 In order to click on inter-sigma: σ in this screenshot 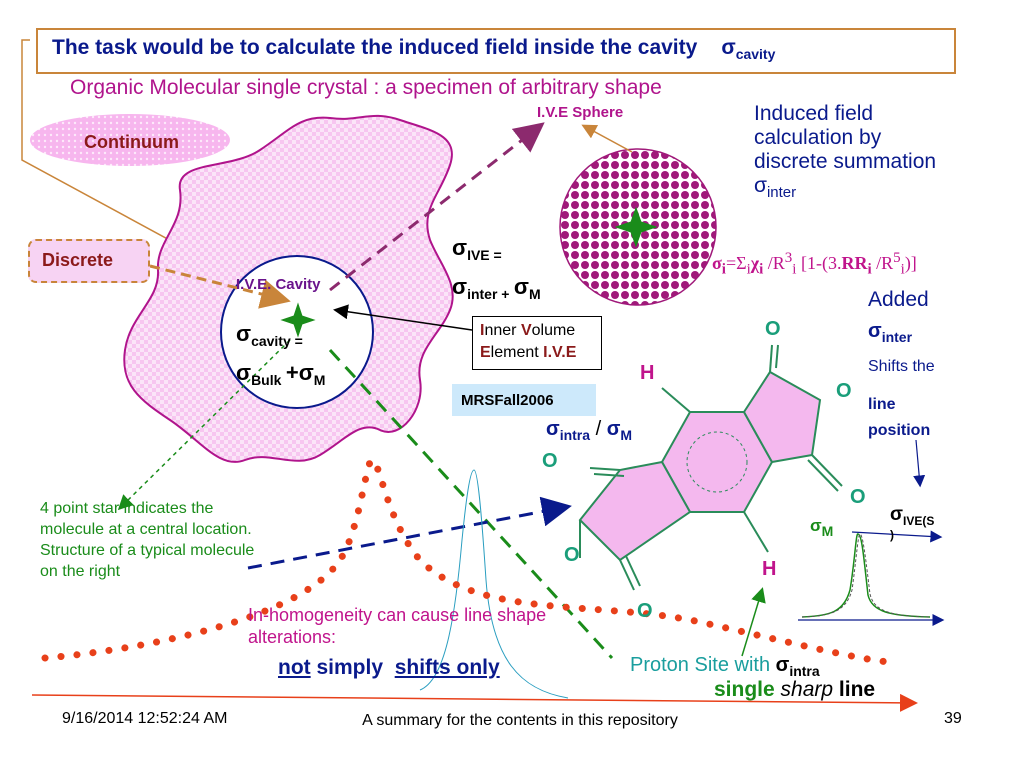, I will do `click(460, 286)`.